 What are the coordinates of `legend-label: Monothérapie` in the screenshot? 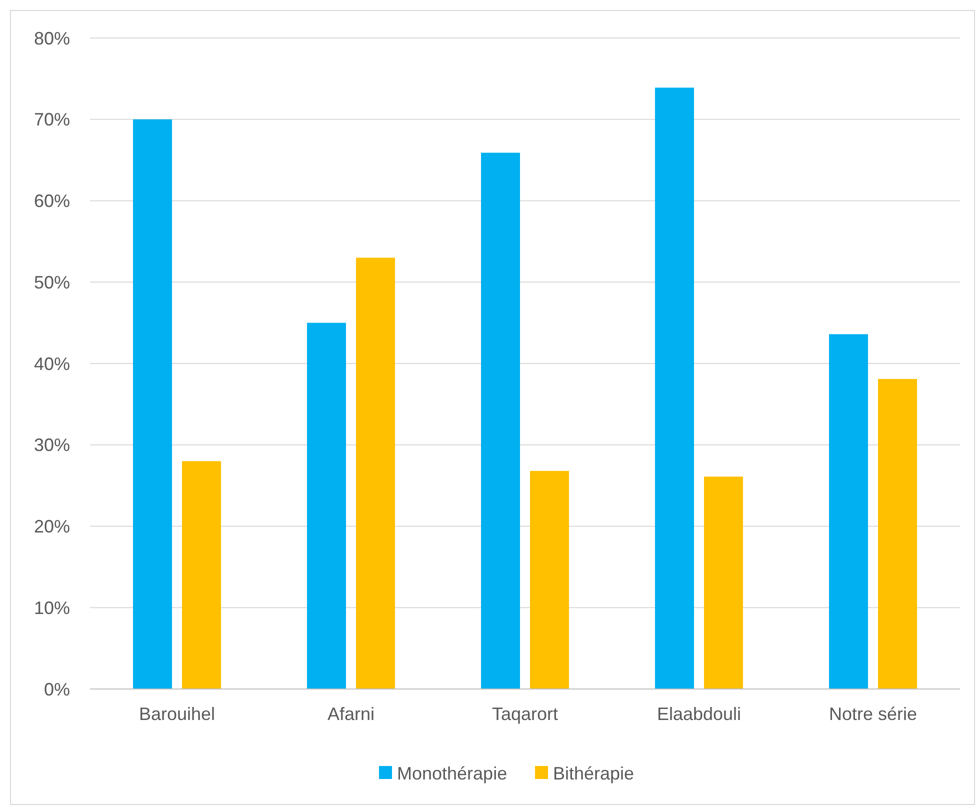 It's located at (452, 773).